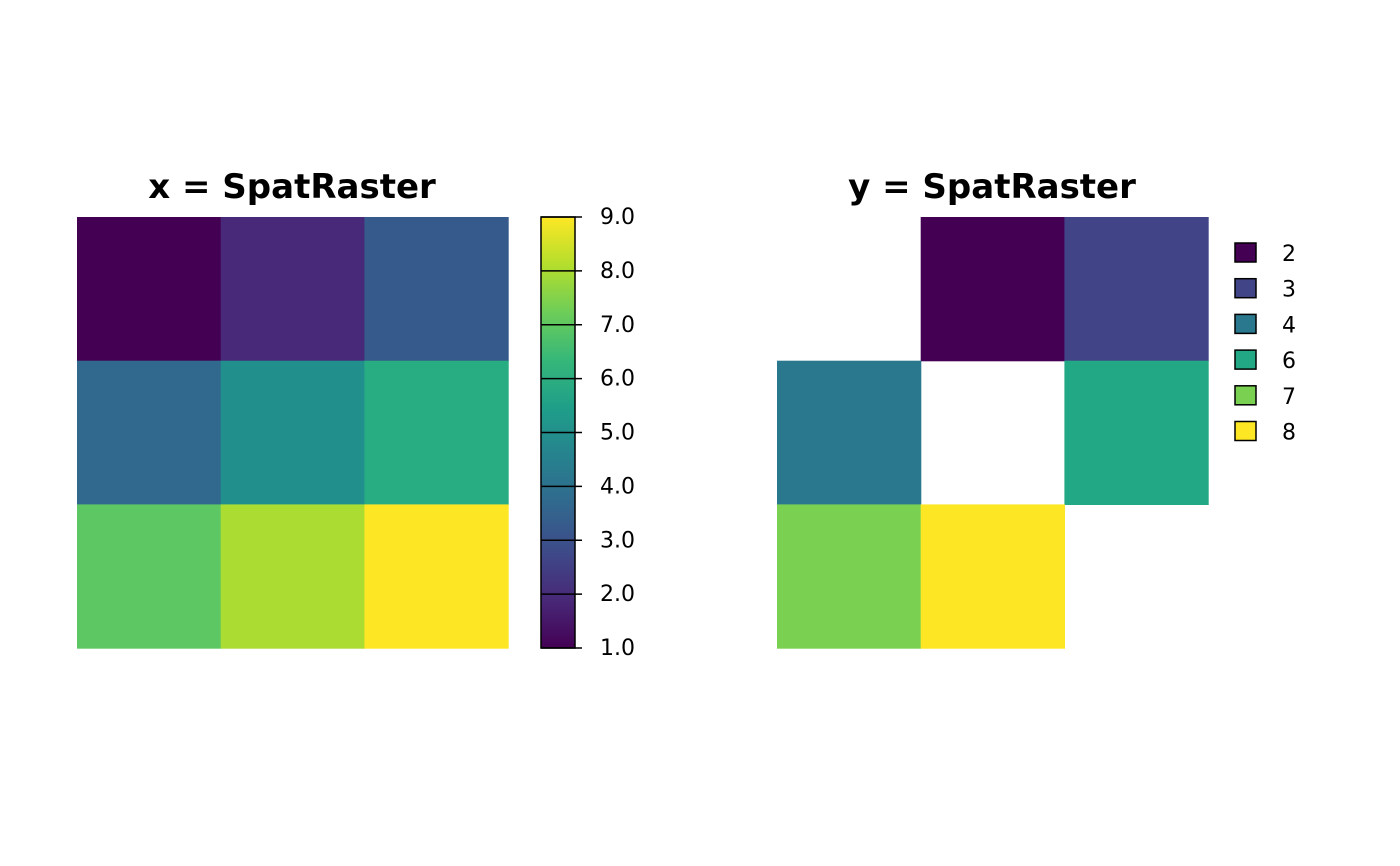 The width and height of the screenshot is (1400, 866). What do you see at coordinates (617, 379) in the screenshot?
I see `colorbar-tick-label: 6.0` at bounding box center [617, 379].